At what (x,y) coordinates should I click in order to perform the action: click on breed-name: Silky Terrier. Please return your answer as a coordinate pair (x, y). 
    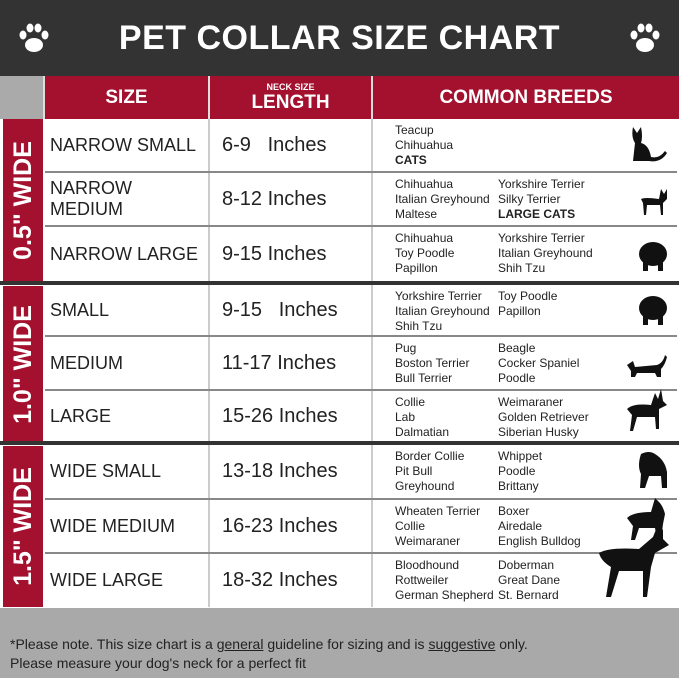
    Looking at the image, I should click on (529, 199).